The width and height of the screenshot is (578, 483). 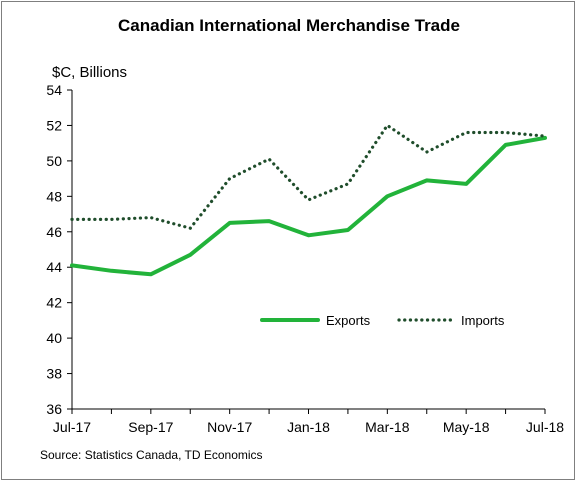 What do you see at coordinates (54, 125) in the screenshot?
I see `y-tick-label-52: 52` at bounding box center [54, 125].